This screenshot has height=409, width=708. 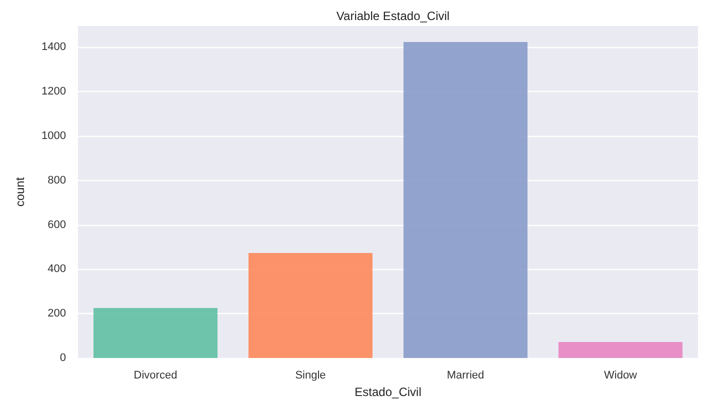 I want to click on x-tick-label: Divorced, so click(x=156, y=376).